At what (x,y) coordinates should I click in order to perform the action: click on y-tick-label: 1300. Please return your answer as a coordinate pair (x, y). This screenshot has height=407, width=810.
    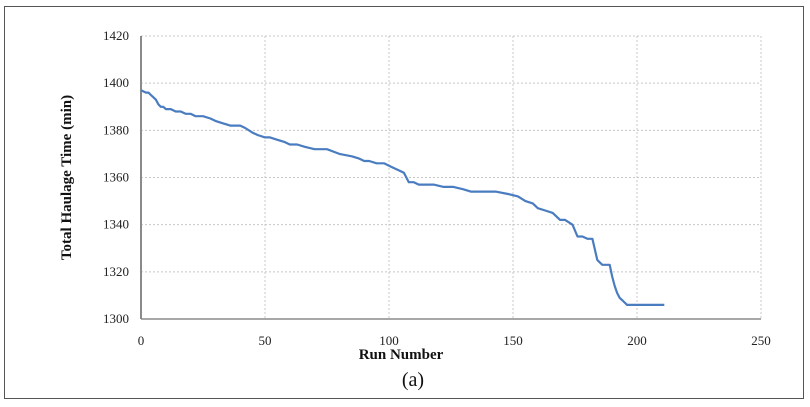
    Looking at the image, I should click on (116, 318).